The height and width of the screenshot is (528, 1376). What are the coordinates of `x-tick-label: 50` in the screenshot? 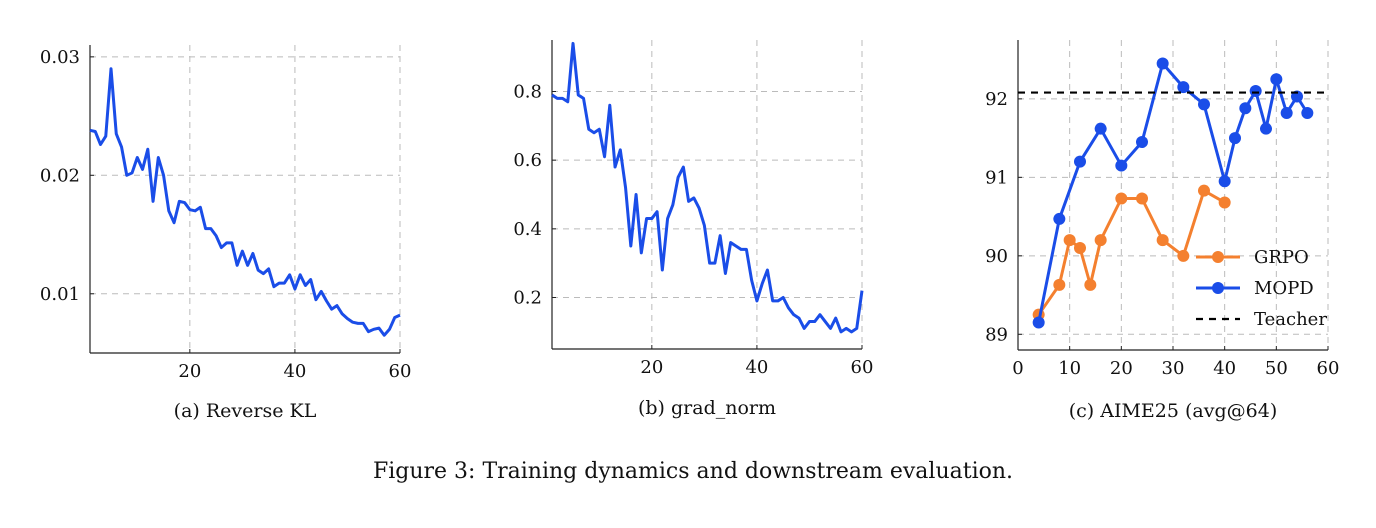 It's located at (1276, 368).